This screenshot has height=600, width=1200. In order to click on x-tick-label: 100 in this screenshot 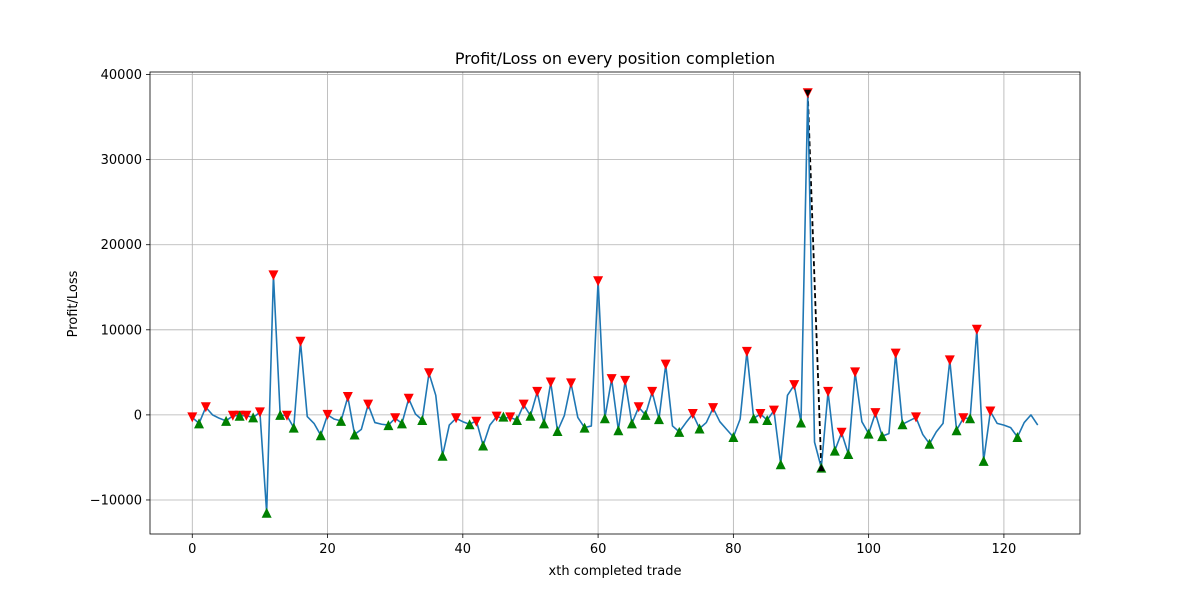, I will do `click(868, 549)`.